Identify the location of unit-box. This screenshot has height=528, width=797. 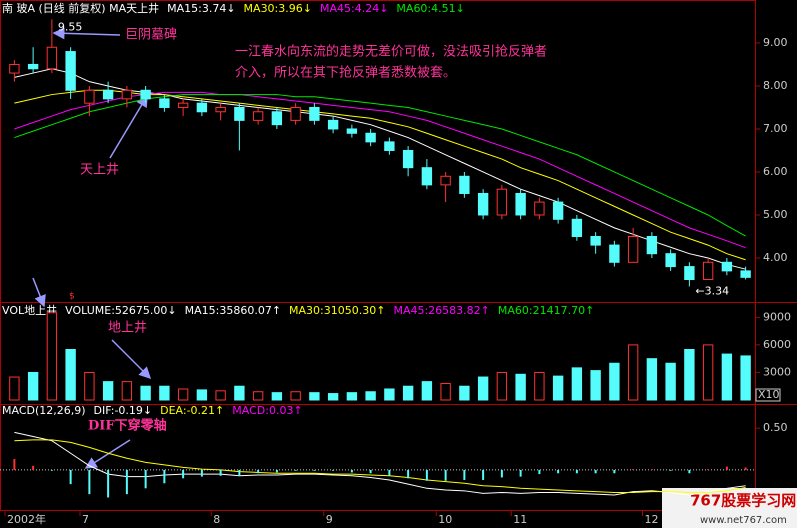
(768, 395).